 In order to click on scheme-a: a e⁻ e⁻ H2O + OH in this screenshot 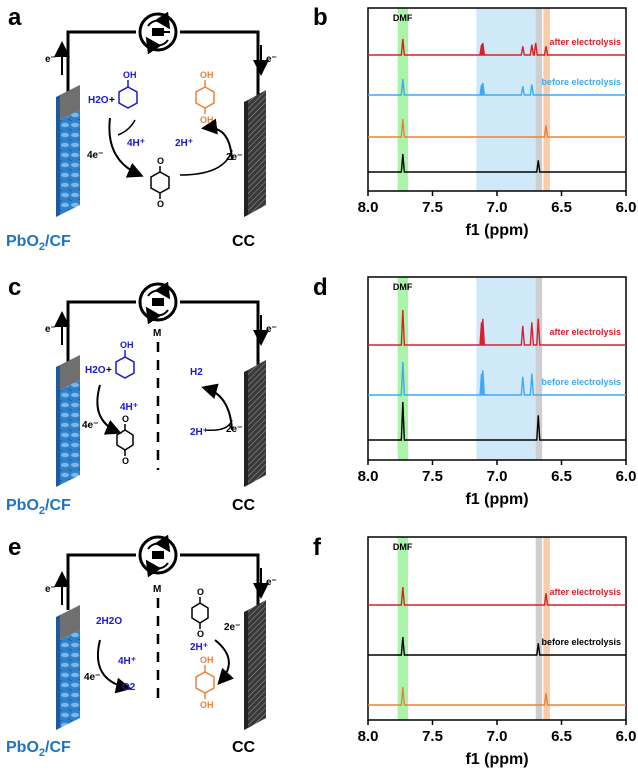, I will do `click(141, 128)`.